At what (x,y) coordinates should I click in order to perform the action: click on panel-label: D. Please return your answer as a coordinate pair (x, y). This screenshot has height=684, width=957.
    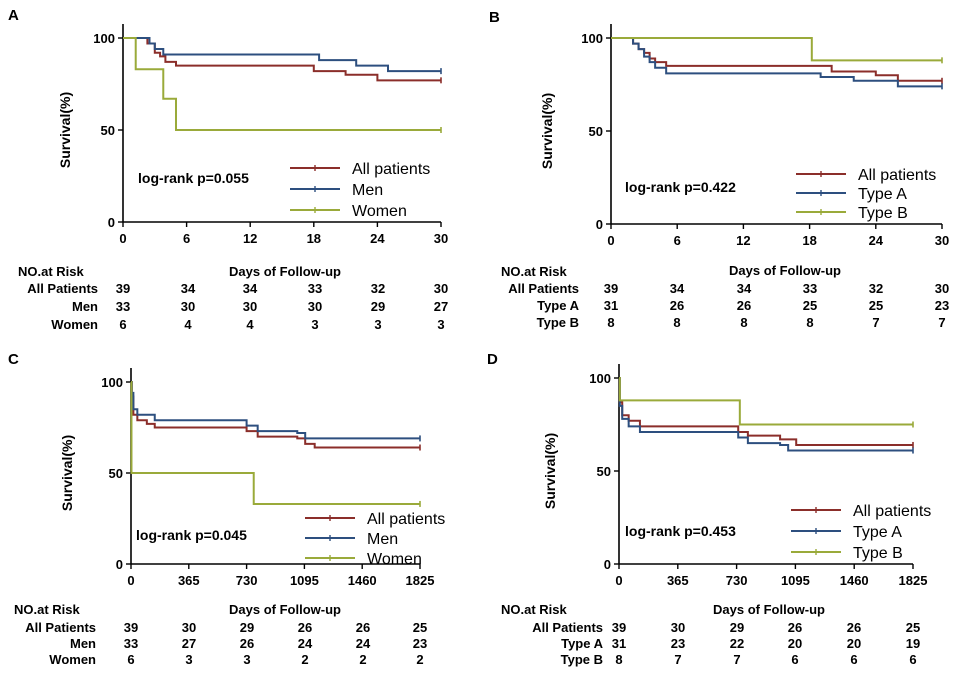
    Looking at the image, I should click on (492, 359).